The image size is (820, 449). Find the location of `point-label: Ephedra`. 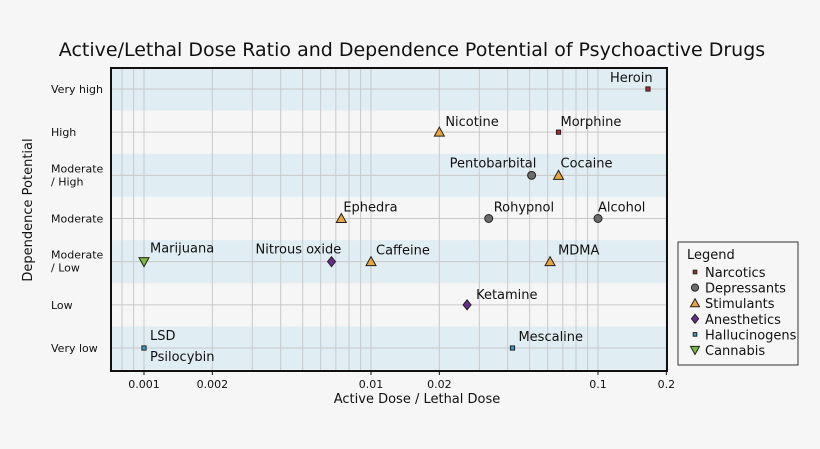

point-label: Ephedra is located at coordinates (370, 208).